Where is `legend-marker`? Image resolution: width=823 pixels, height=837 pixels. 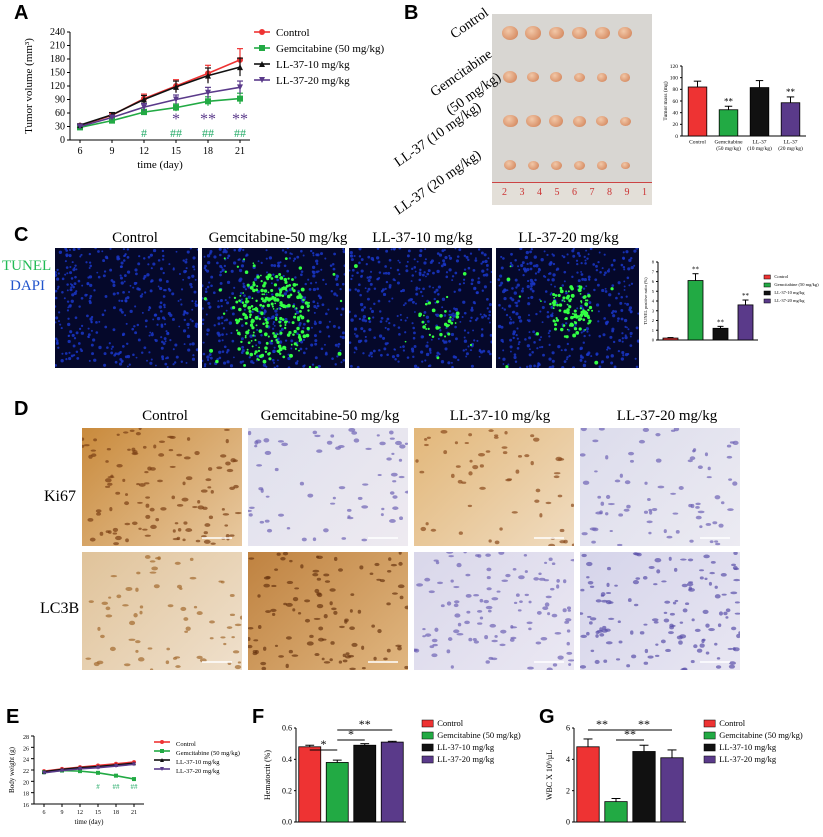
legend-marker is located at coordinates (162, 760).